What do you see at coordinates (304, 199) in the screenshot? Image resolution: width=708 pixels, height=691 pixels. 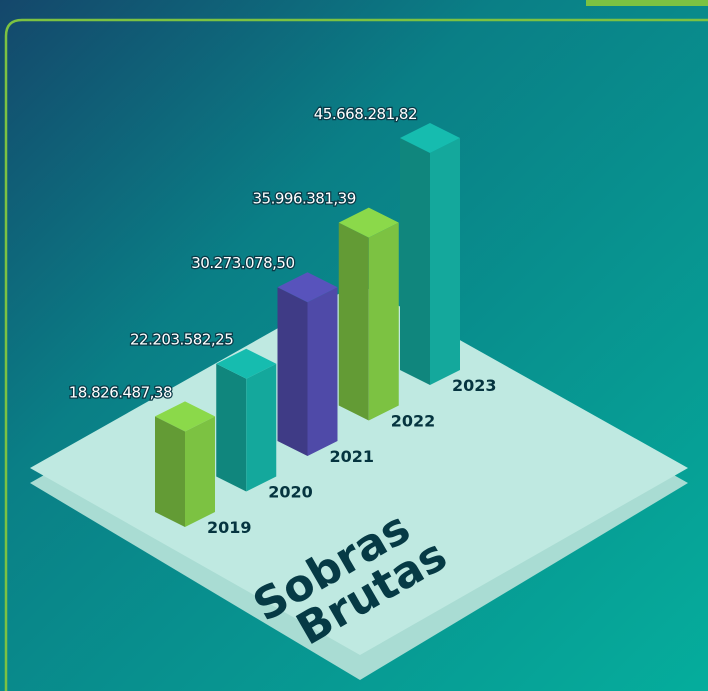 I see `value-label: 35.996.381,39` at bounding box center [304, 199].